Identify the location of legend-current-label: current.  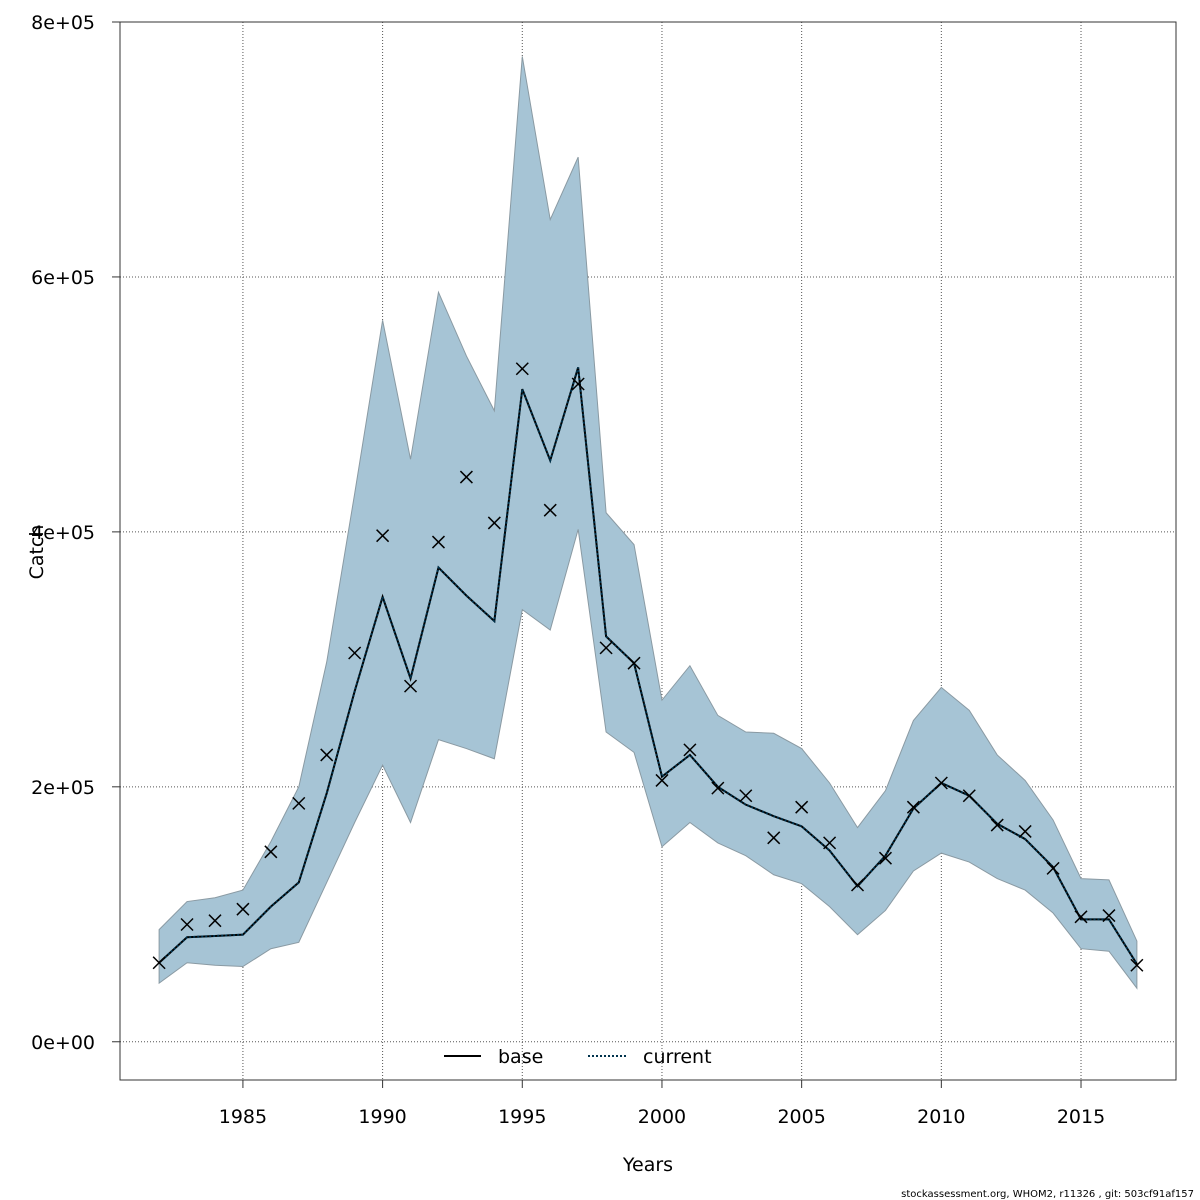
(677, 1057).